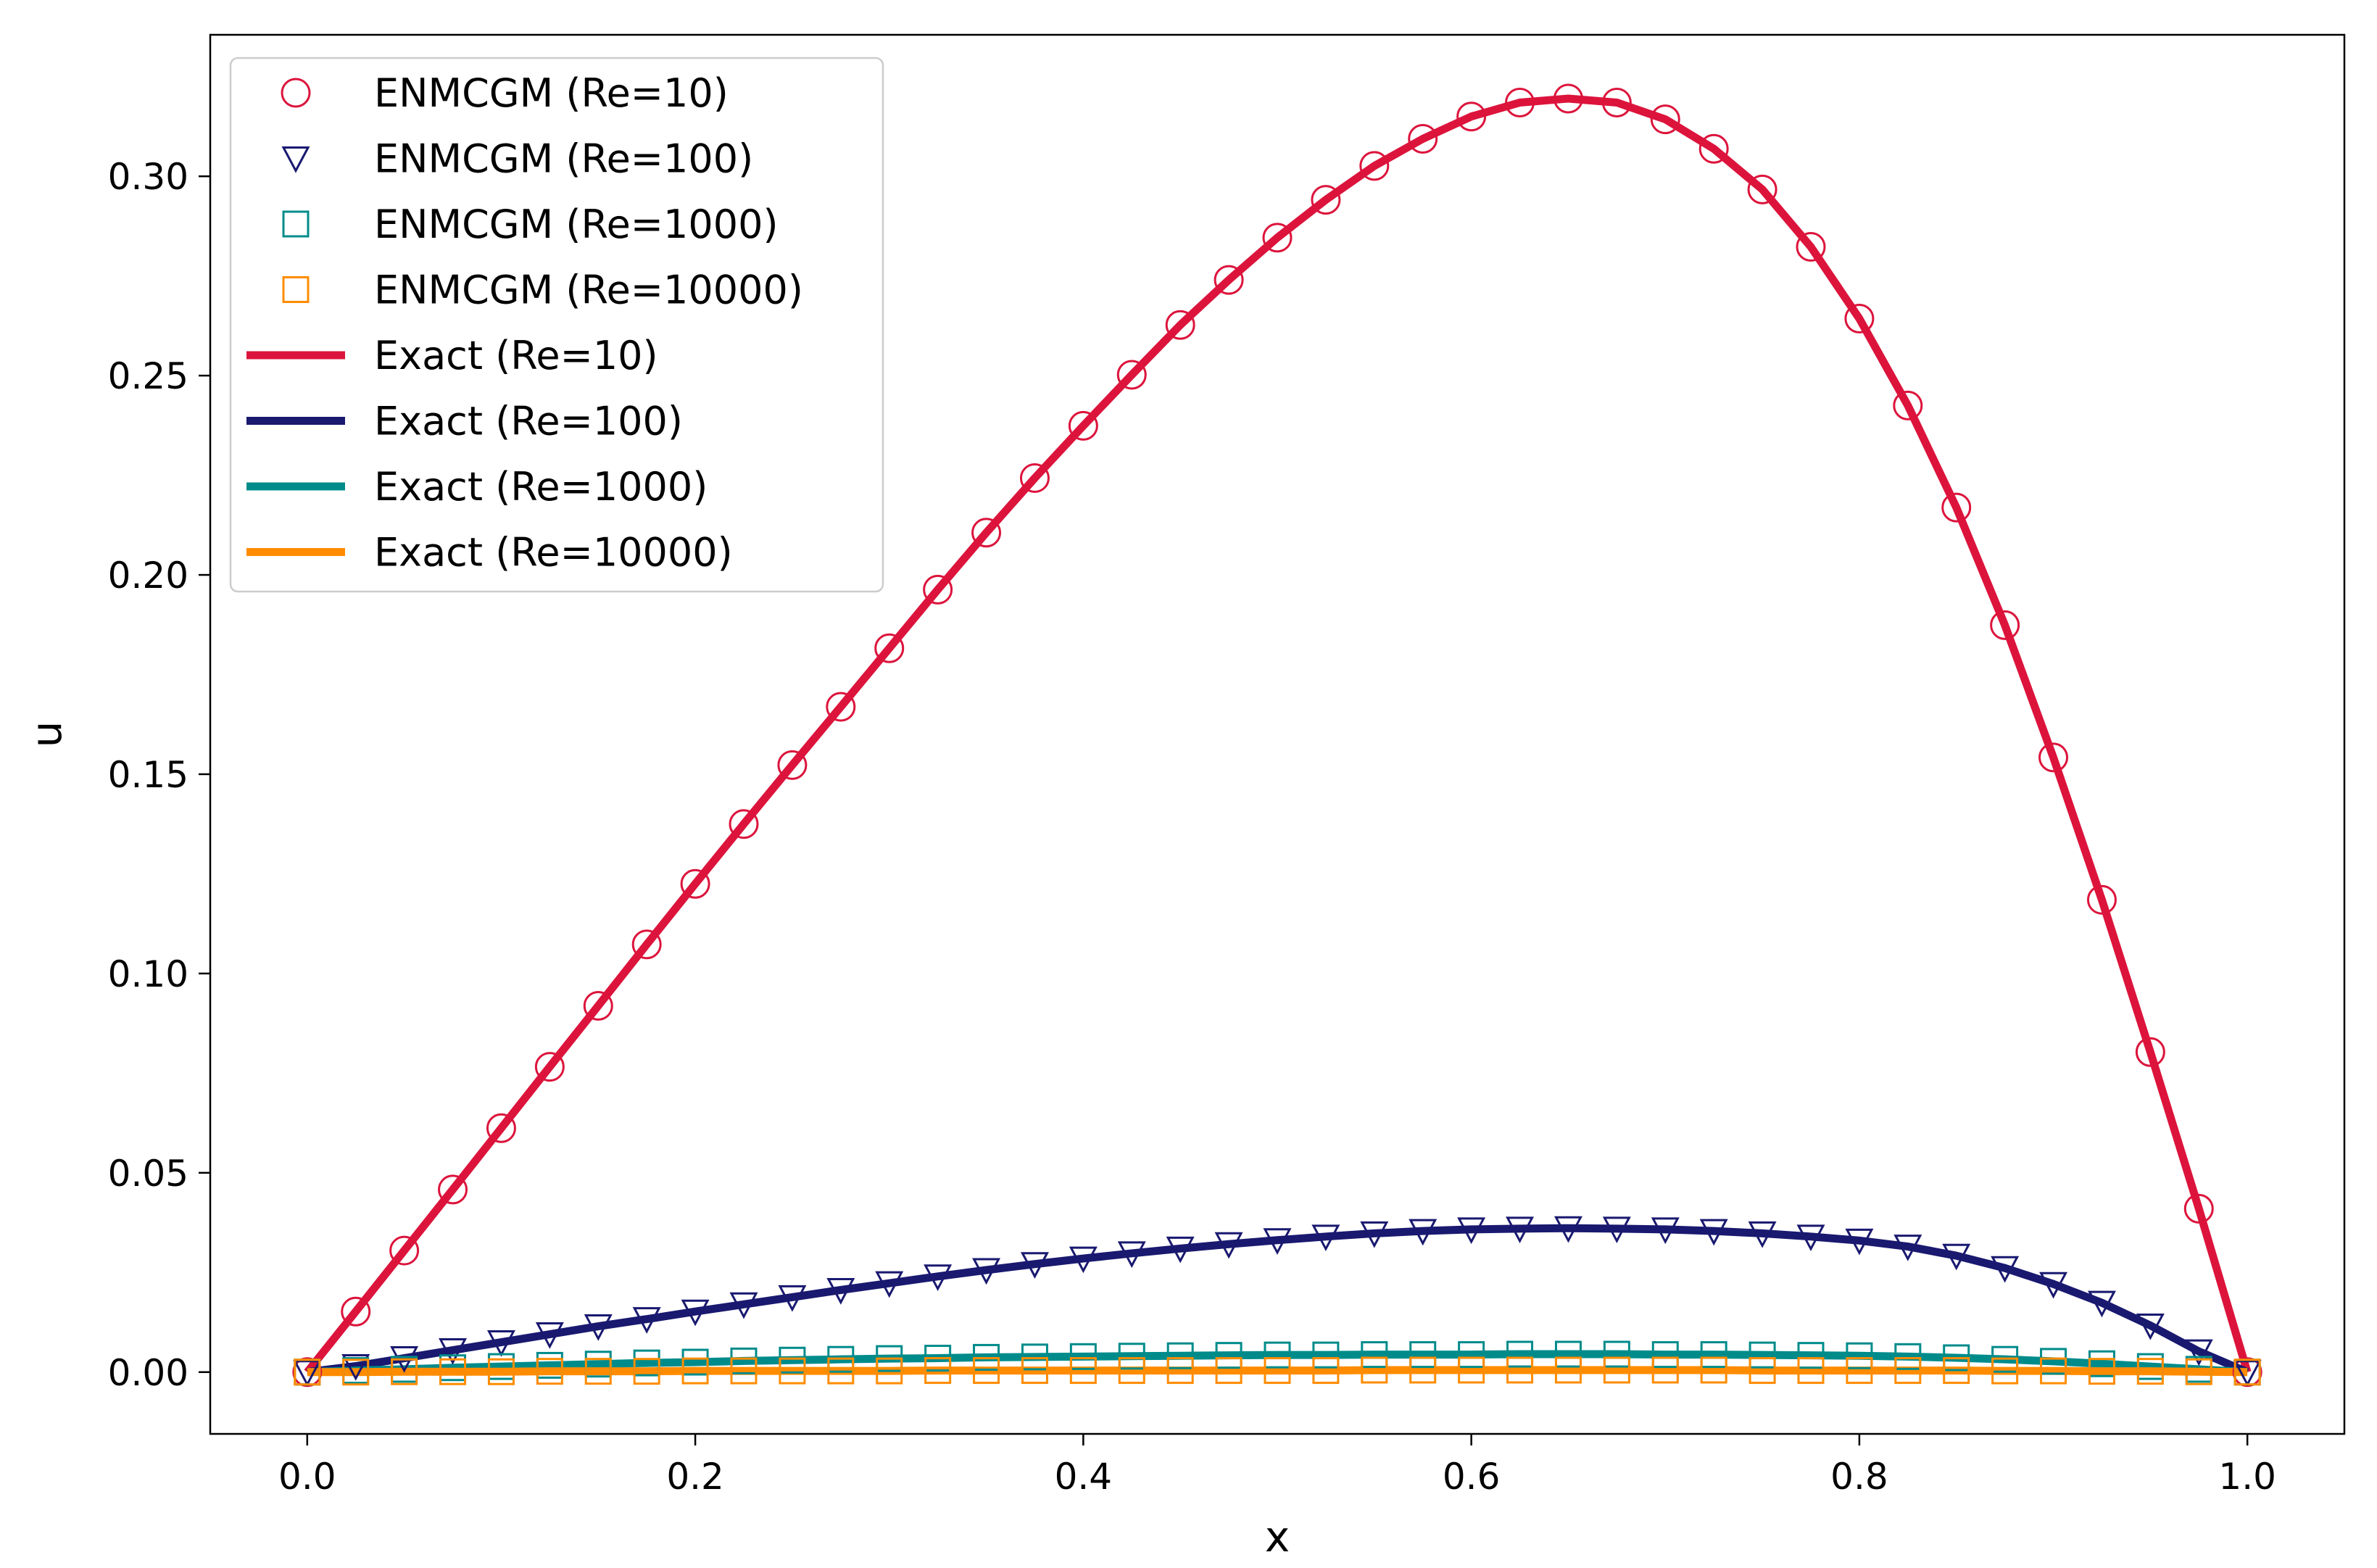 Image resolution: width=2377 pixels, height=1568 pixels. I want to click on y-tick-label: 0.00, so click(148, 1373).